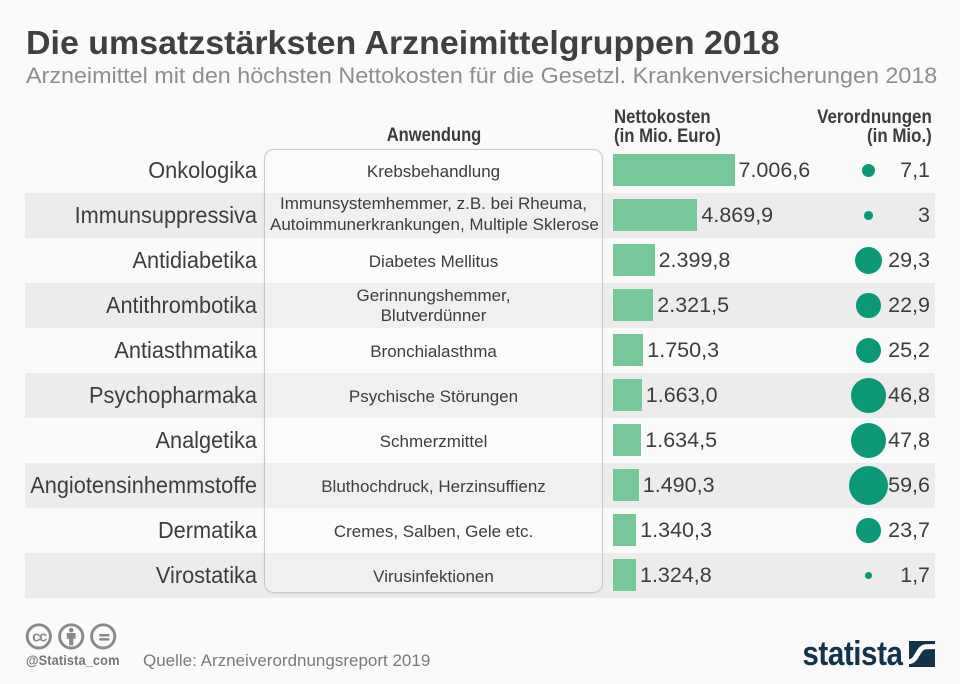  Describe the element at coordinates (39, 636) in the screenshot. I see `svg-text: cc` at that location.